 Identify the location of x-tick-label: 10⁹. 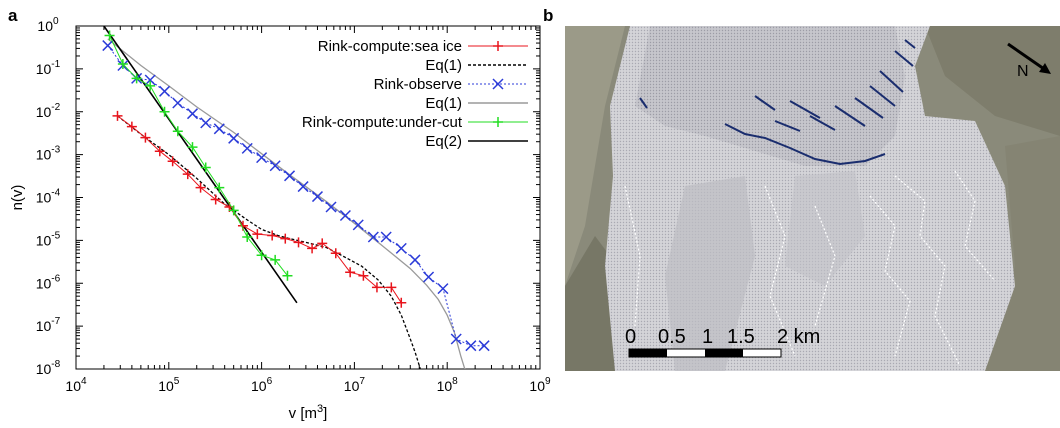
(540, 385).